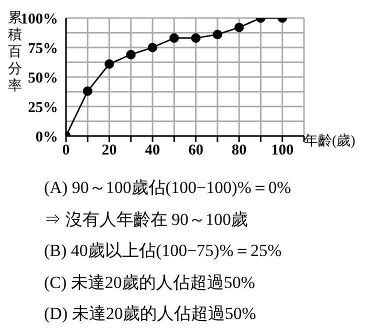 This screenshot has width=367, height=333. I want to click on text: ⇒ 沒有人年齡在 90～100歲, so click(146, 219).